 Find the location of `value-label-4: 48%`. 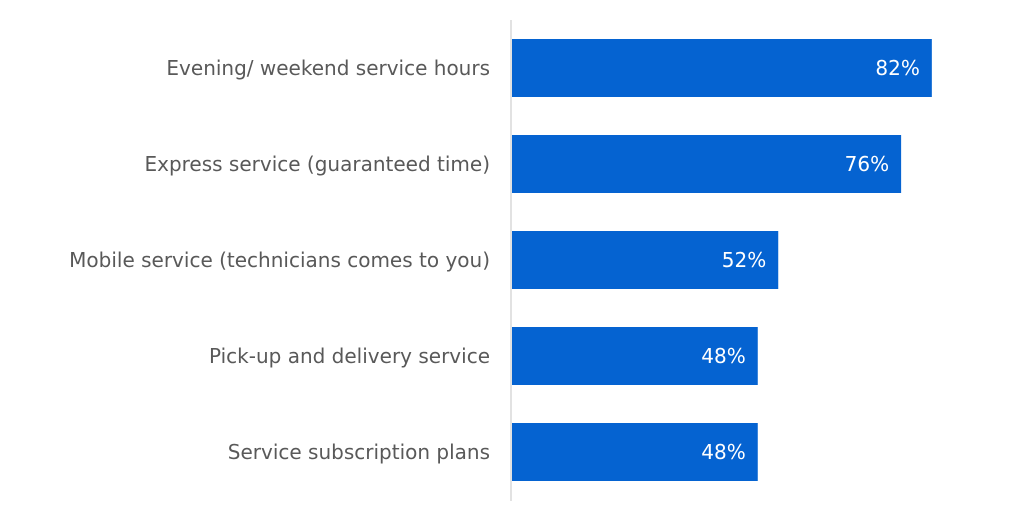

value-label-4: 48% is located at coordinates (723, 452).